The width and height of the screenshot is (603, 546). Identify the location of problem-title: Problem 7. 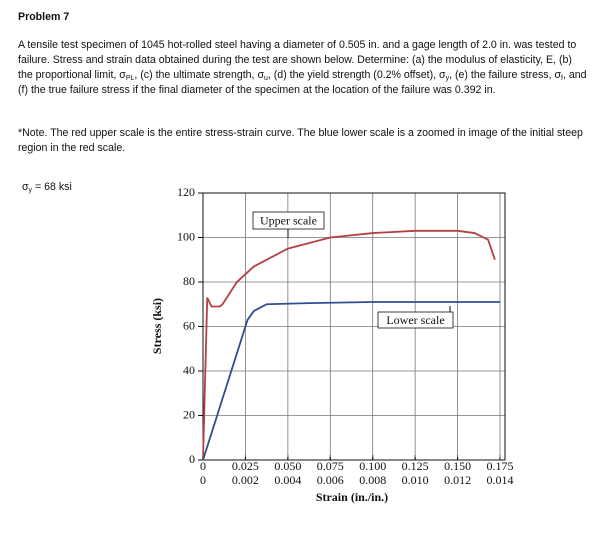
(44, 17).